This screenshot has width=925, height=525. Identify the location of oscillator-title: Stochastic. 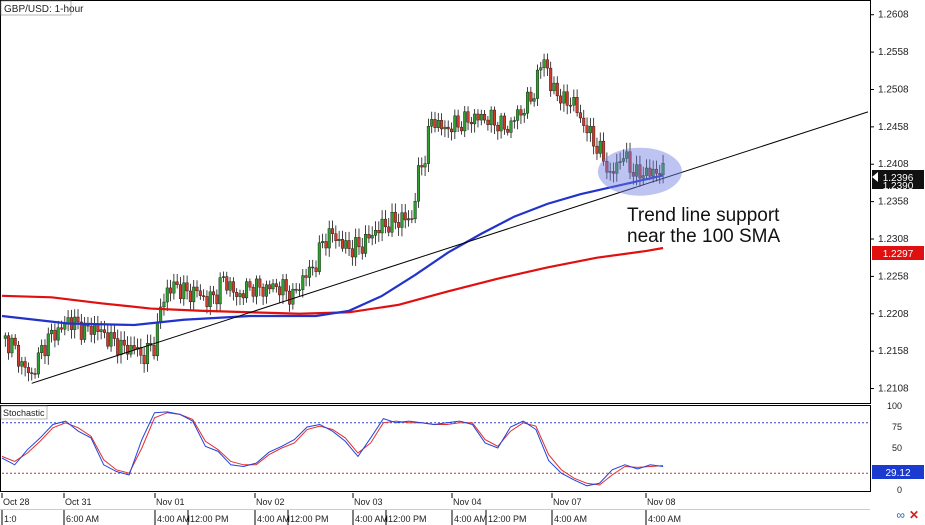
(24, 413).